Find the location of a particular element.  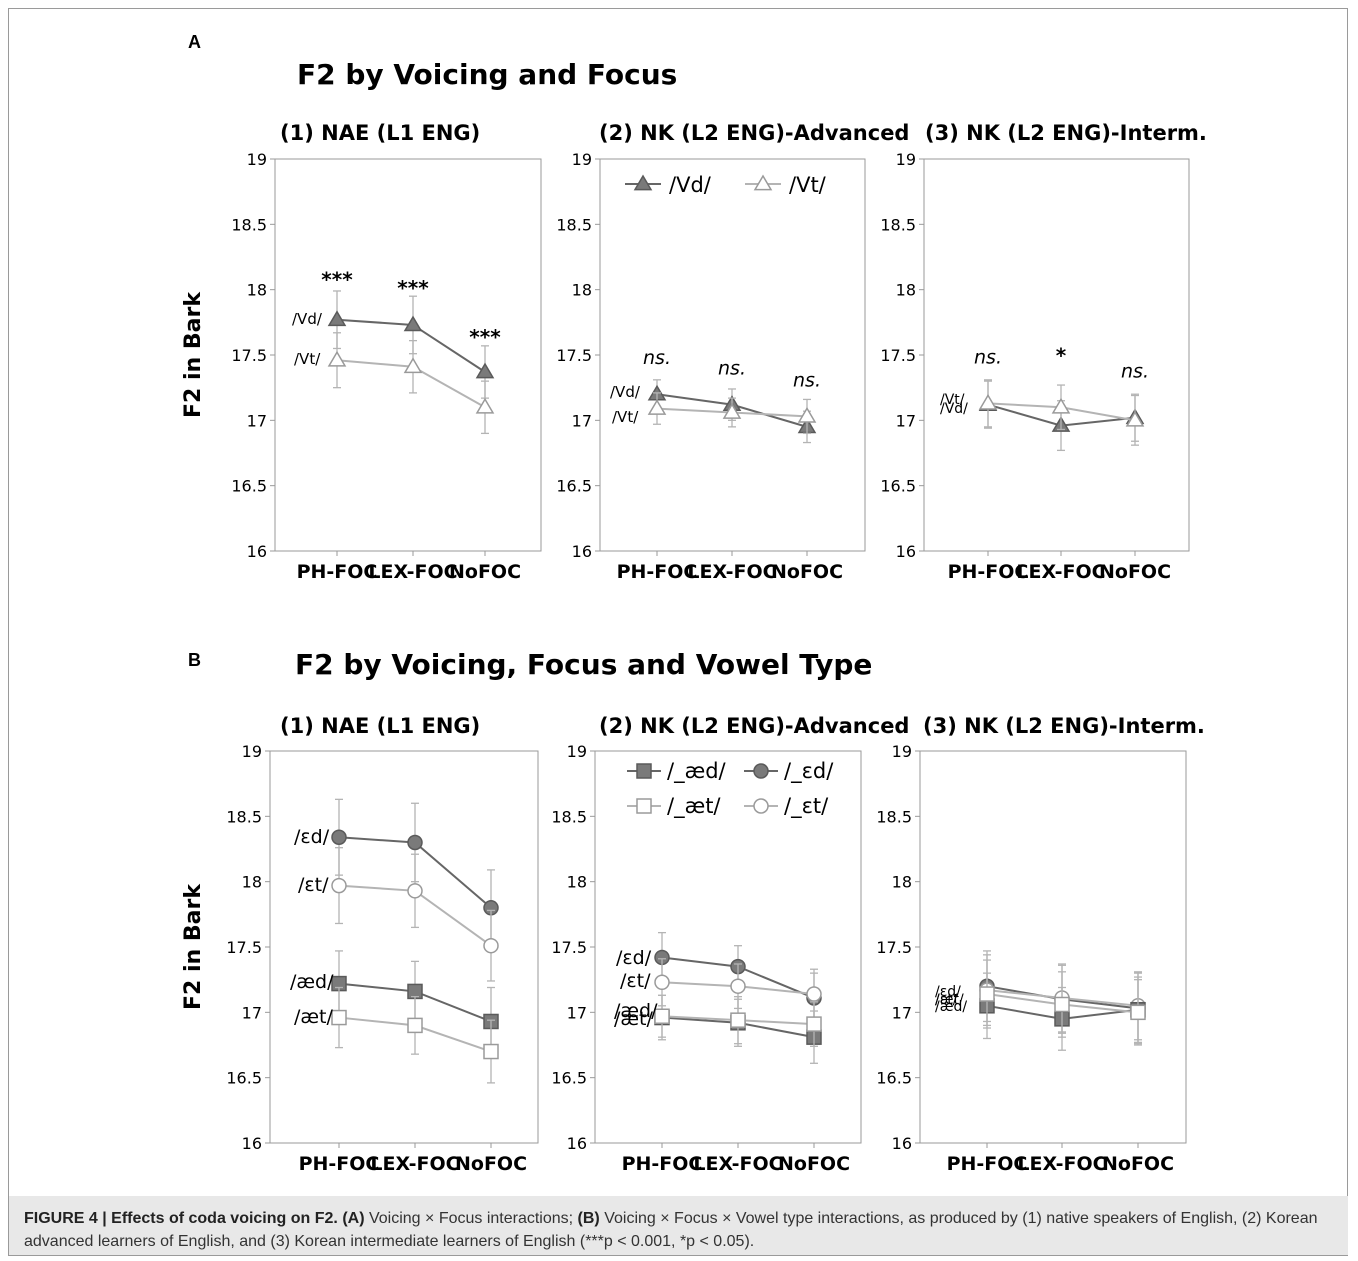

legend-label: /Vt/ is located at coordinates (808, 185).